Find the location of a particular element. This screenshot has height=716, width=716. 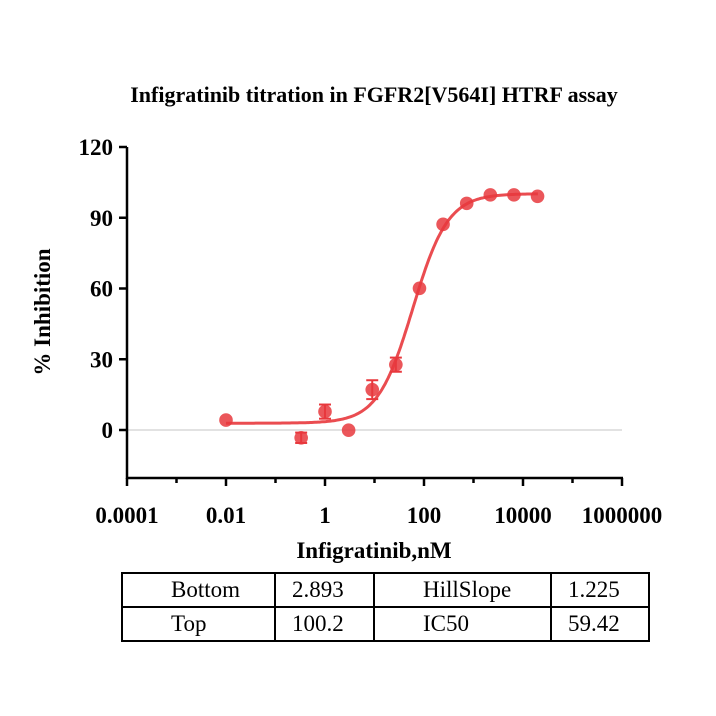

param-value: 2.893 is located at coordinates (324, 590).